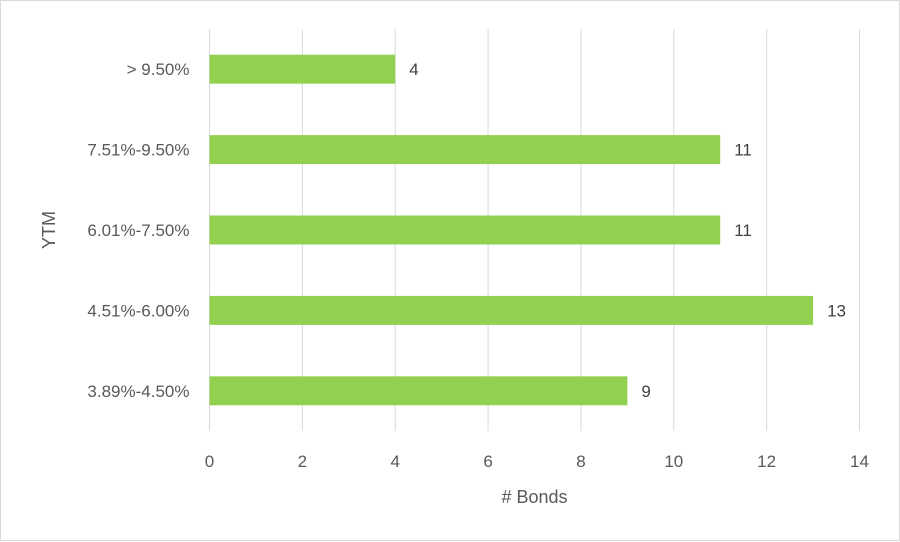 The width and height of the screenshot is (900, 542). Describe the element at coordinates (138, 391) in the screenshot. I see `y-category-label: 3.89%-4.50%` at that location.